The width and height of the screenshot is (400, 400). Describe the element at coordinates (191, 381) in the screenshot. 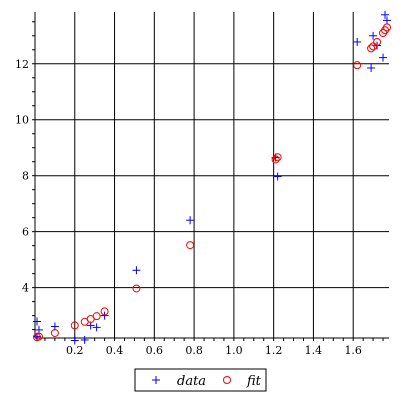

I see `legend-label-data: data` at that location.